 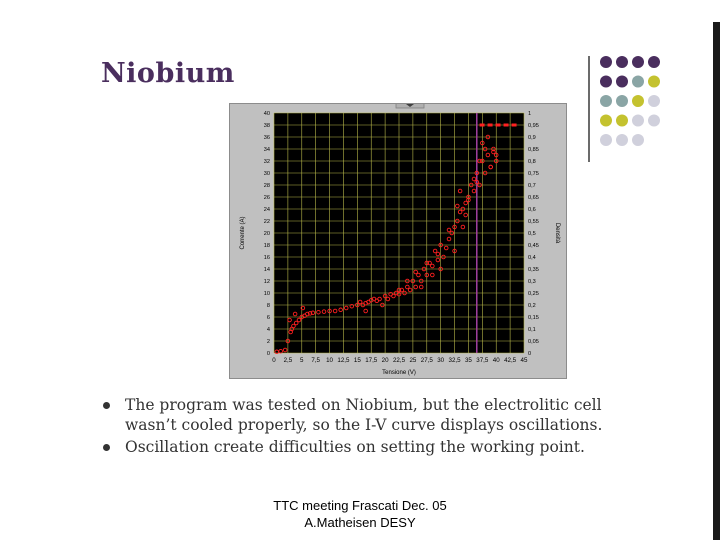 What do you see at coordinates (315, 360) in the screenshot?
I see `x-tick-label: 7,5` at bounding box center [315, 360].